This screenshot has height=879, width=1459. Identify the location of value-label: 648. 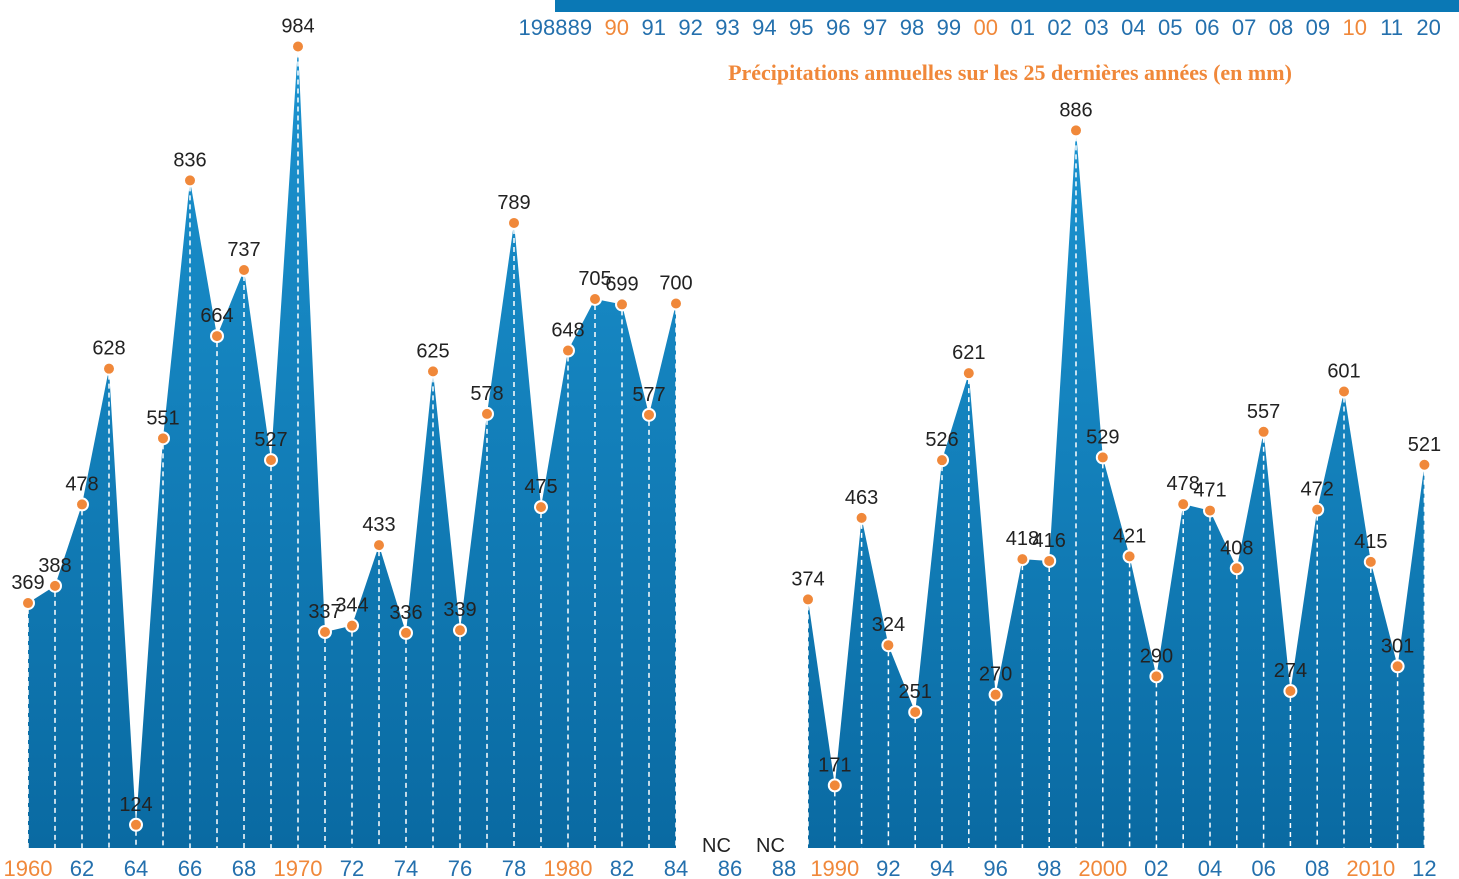
(567, 331).